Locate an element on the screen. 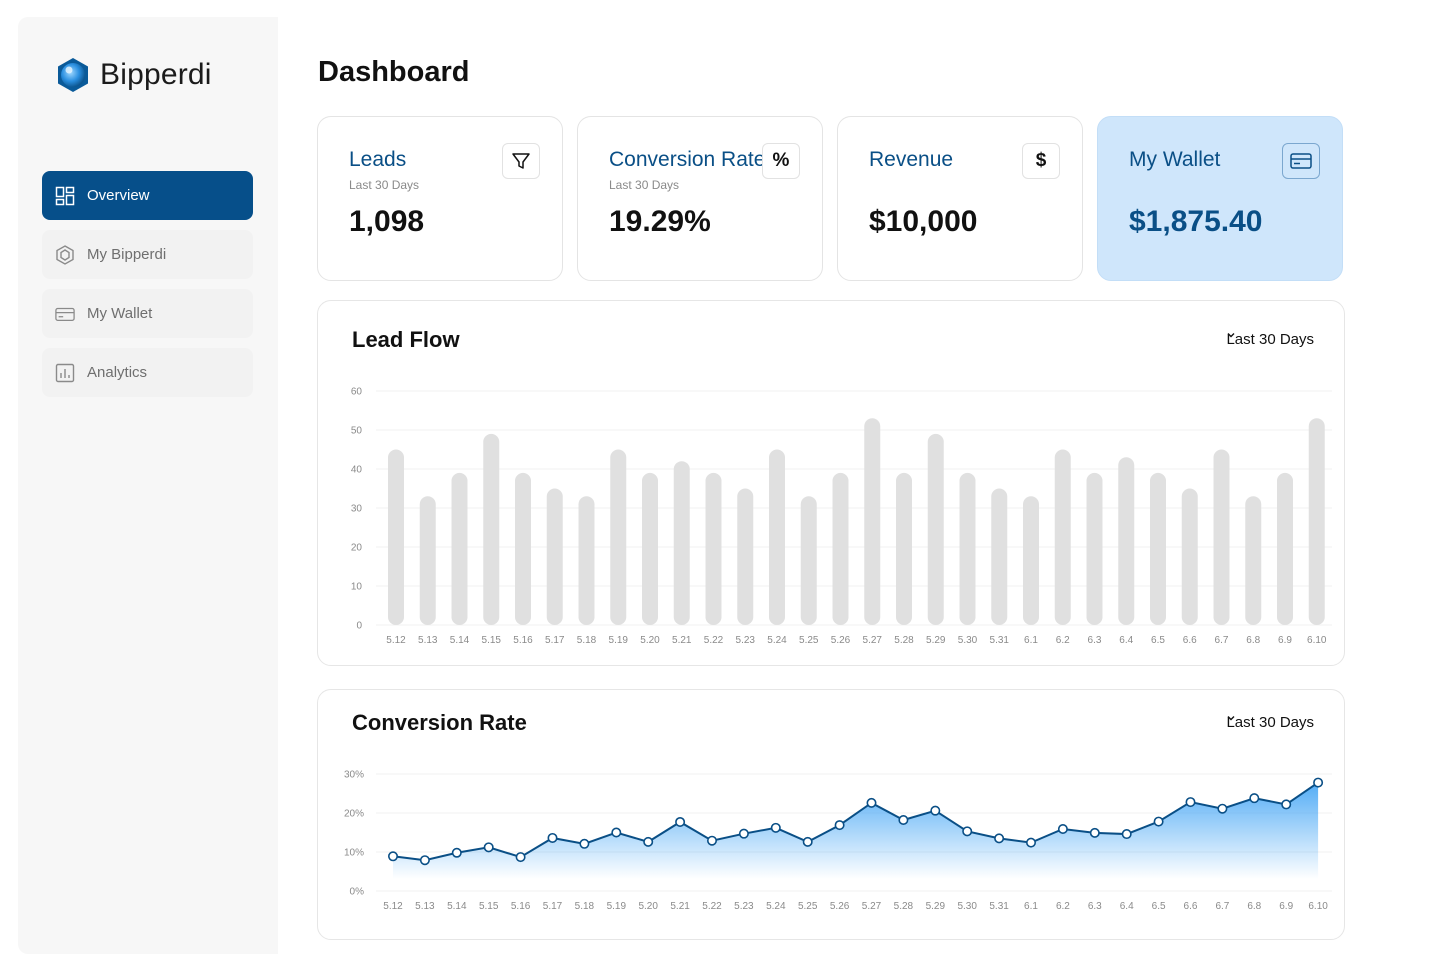 The image size is (1440, 970). y-tick-label: 30% is located at coordinates (354, 775).